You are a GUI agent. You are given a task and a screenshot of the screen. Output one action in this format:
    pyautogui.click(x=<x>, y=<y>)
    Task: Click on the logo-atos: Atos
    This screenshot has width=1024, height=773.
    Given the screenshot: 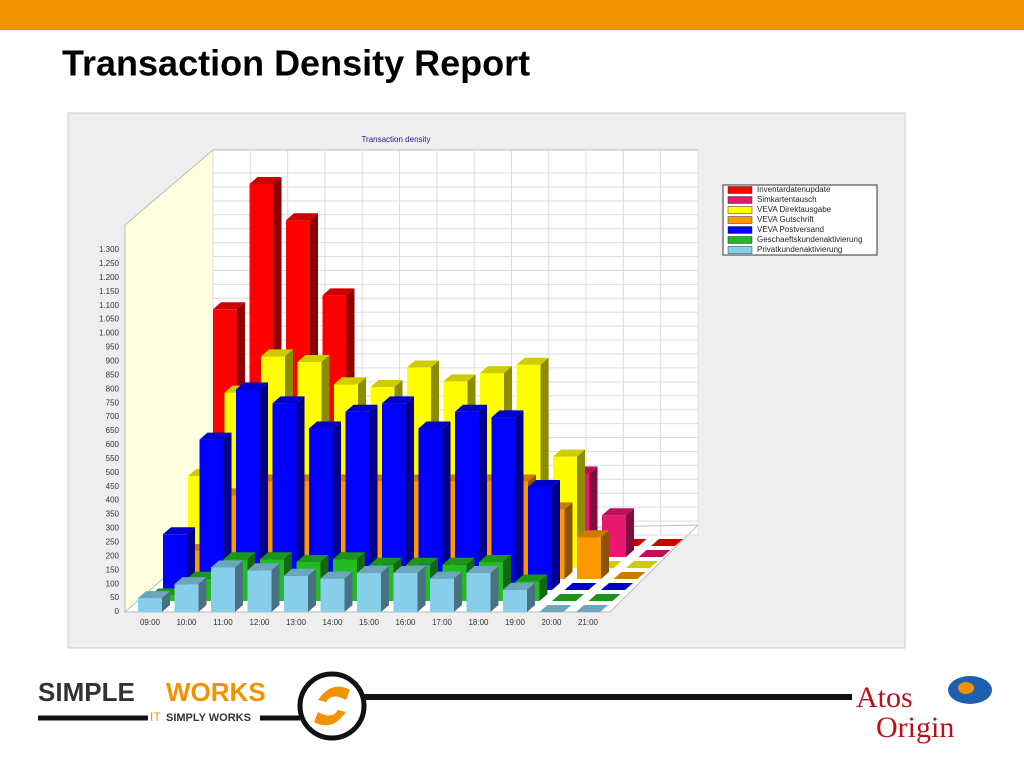 What is the action you would take?
    pyautogui.click(x=884, y=697)
    